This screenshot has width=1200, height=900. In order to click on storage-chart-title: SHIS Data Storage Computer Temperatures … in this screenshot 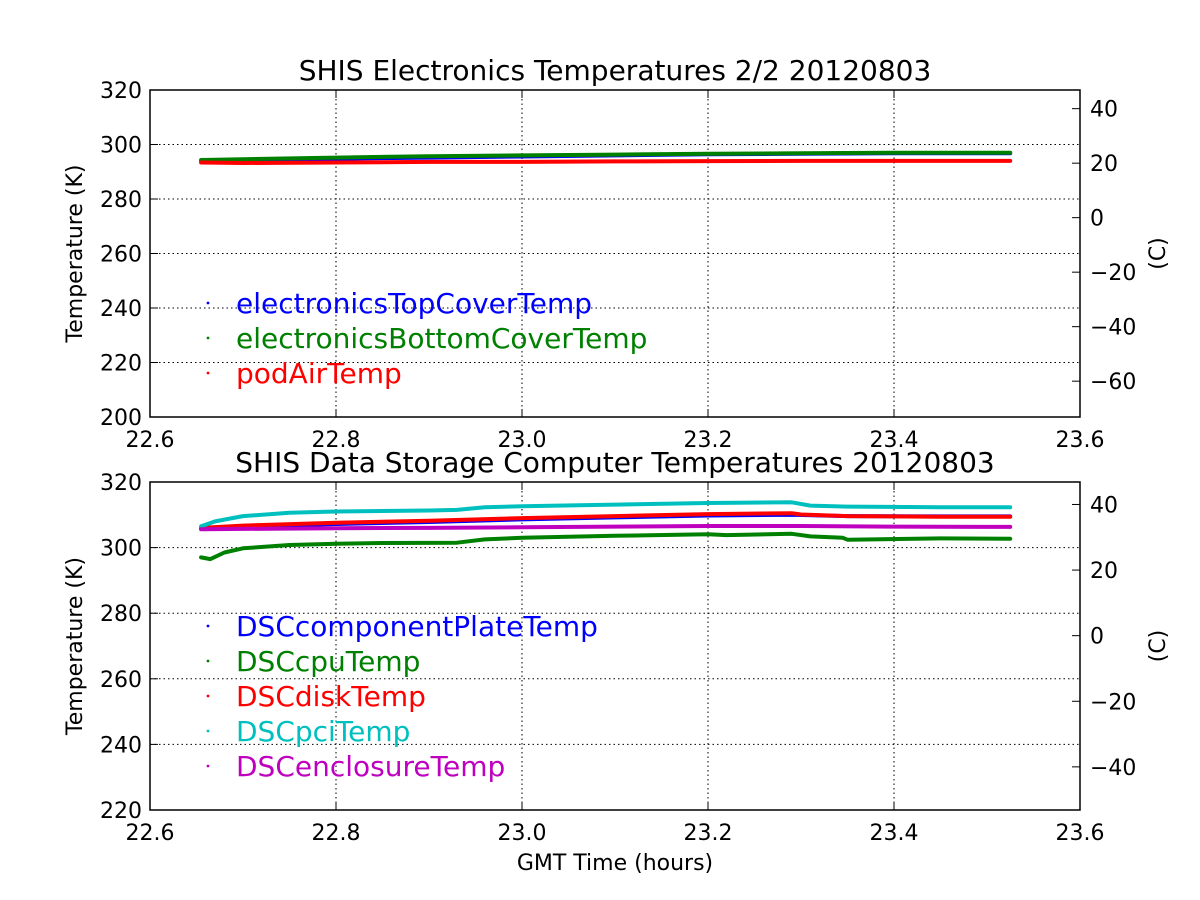, I will do `click(614, 462)`.